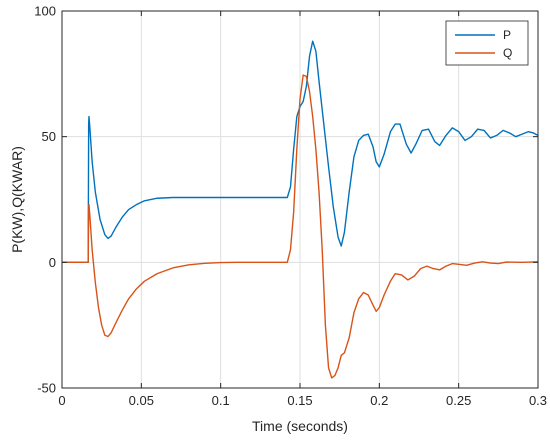 The height and width of the screenshot is (440, 550). I want to click on x-tick-label: 0.3, so click(538, 400).